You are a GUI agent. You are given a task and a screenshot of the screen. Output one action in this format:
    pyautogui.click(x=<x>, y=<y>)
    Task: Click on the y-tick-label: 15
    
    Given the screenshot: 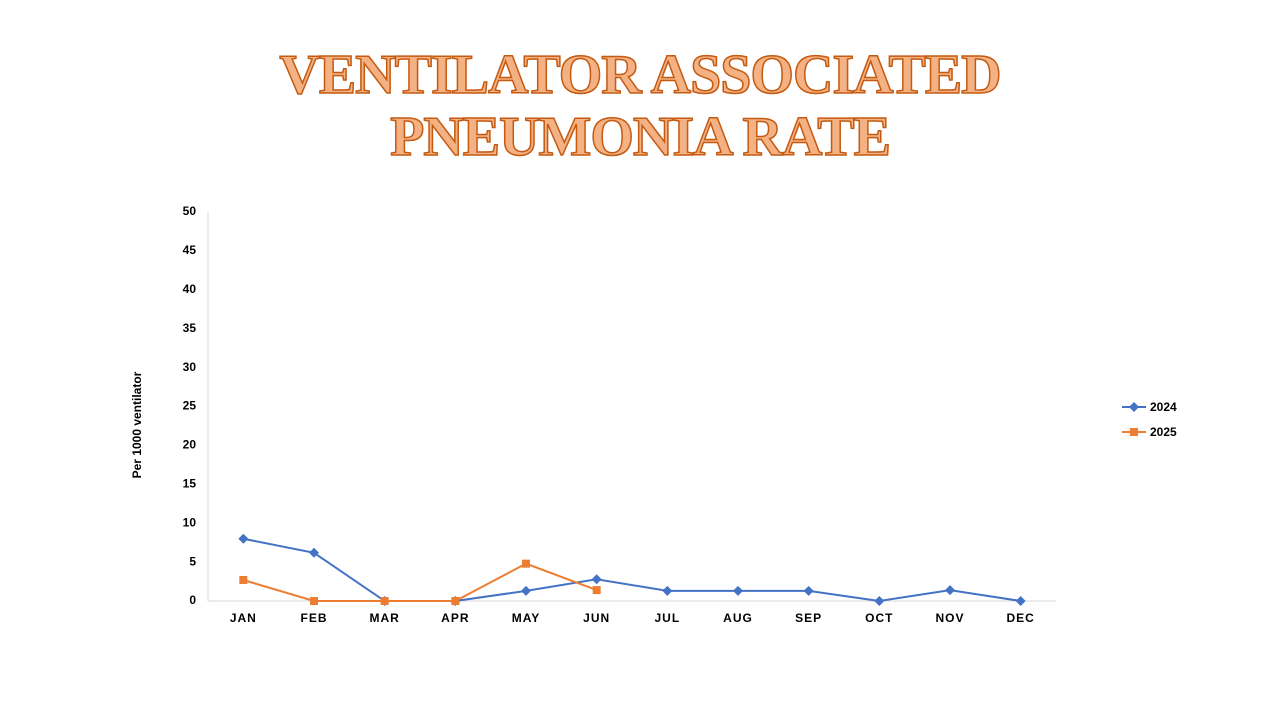 What is the action you would take?
    pyautogui.click(x=190, y=483)
    